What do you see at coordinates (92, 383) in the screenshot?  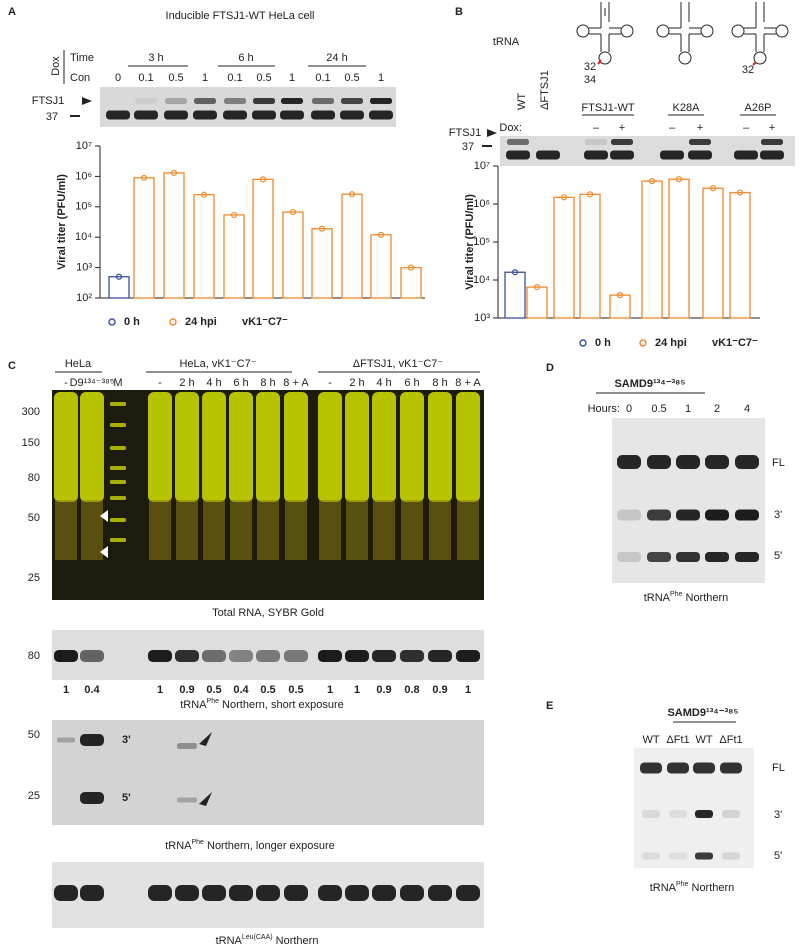 I see `label: D9¹³⁴⁻³⁸⁵` at bounding box center [92, 383].